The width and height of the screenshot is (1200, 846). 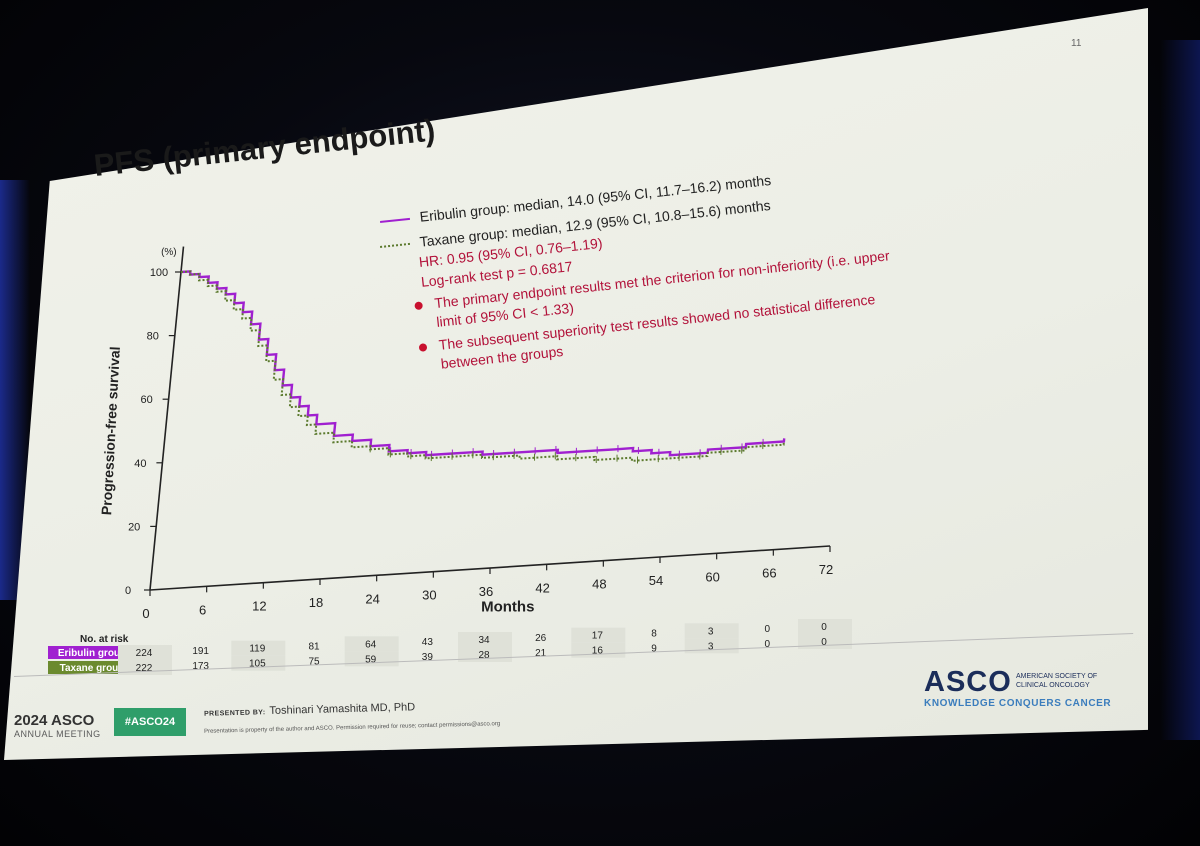 What do you see at coordinates (429, 595) in the screenshot?
I see `x-tick-label: 30` at bounding box center [429, 595].